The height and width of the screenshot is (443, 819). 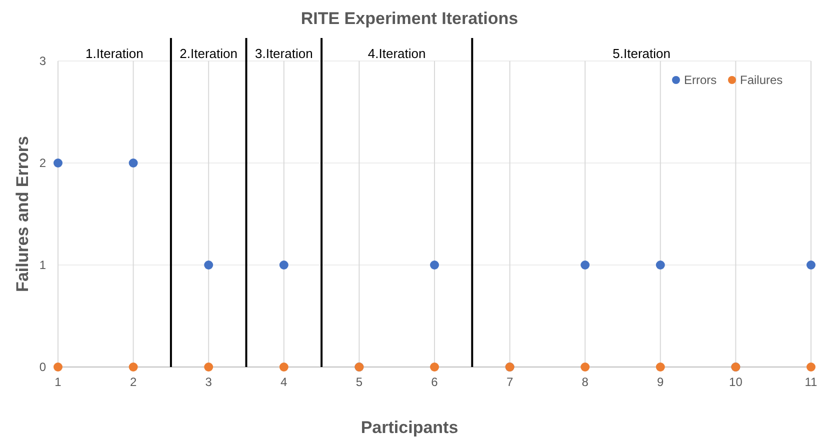 I want to click on annotation: 5.Iteration, so click(x=641, y=53).